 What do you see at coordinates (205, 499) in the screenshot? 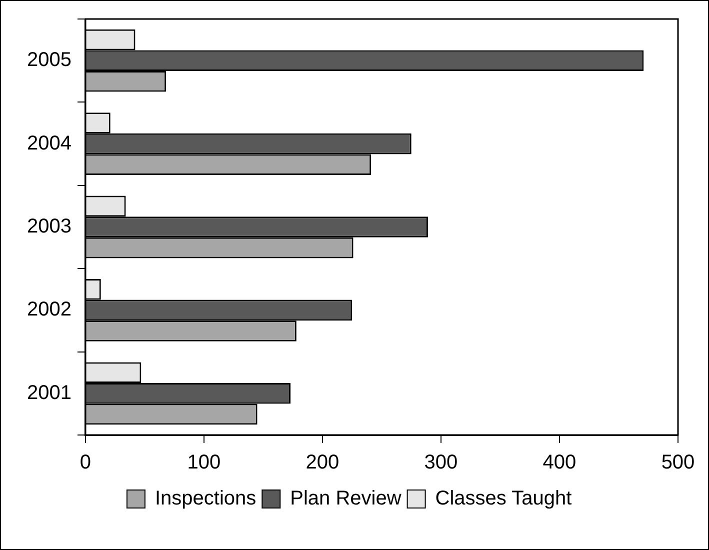
I see `legend-label: Inspections` at bounding box center [205, 499].